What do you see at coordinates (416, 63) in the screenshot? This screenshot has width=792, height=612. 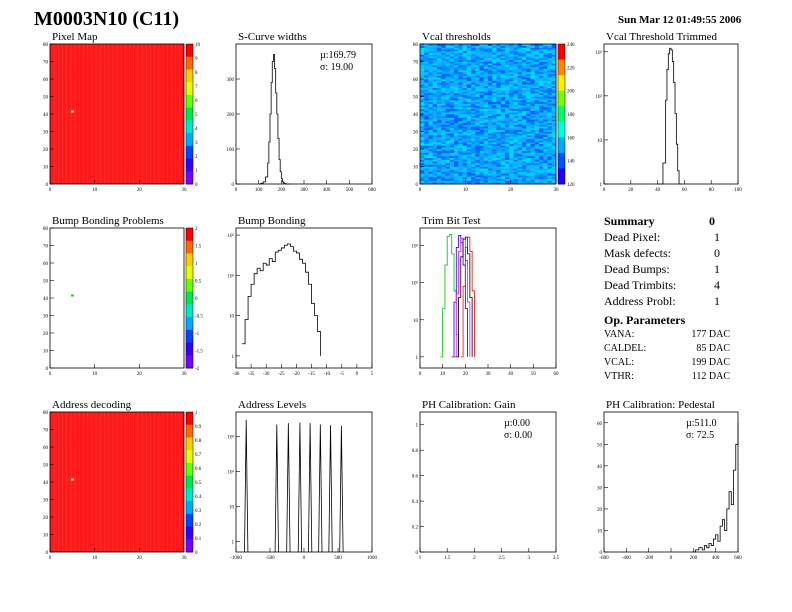 I see `y-tick-label: 70` at bounding box center [416, 63].